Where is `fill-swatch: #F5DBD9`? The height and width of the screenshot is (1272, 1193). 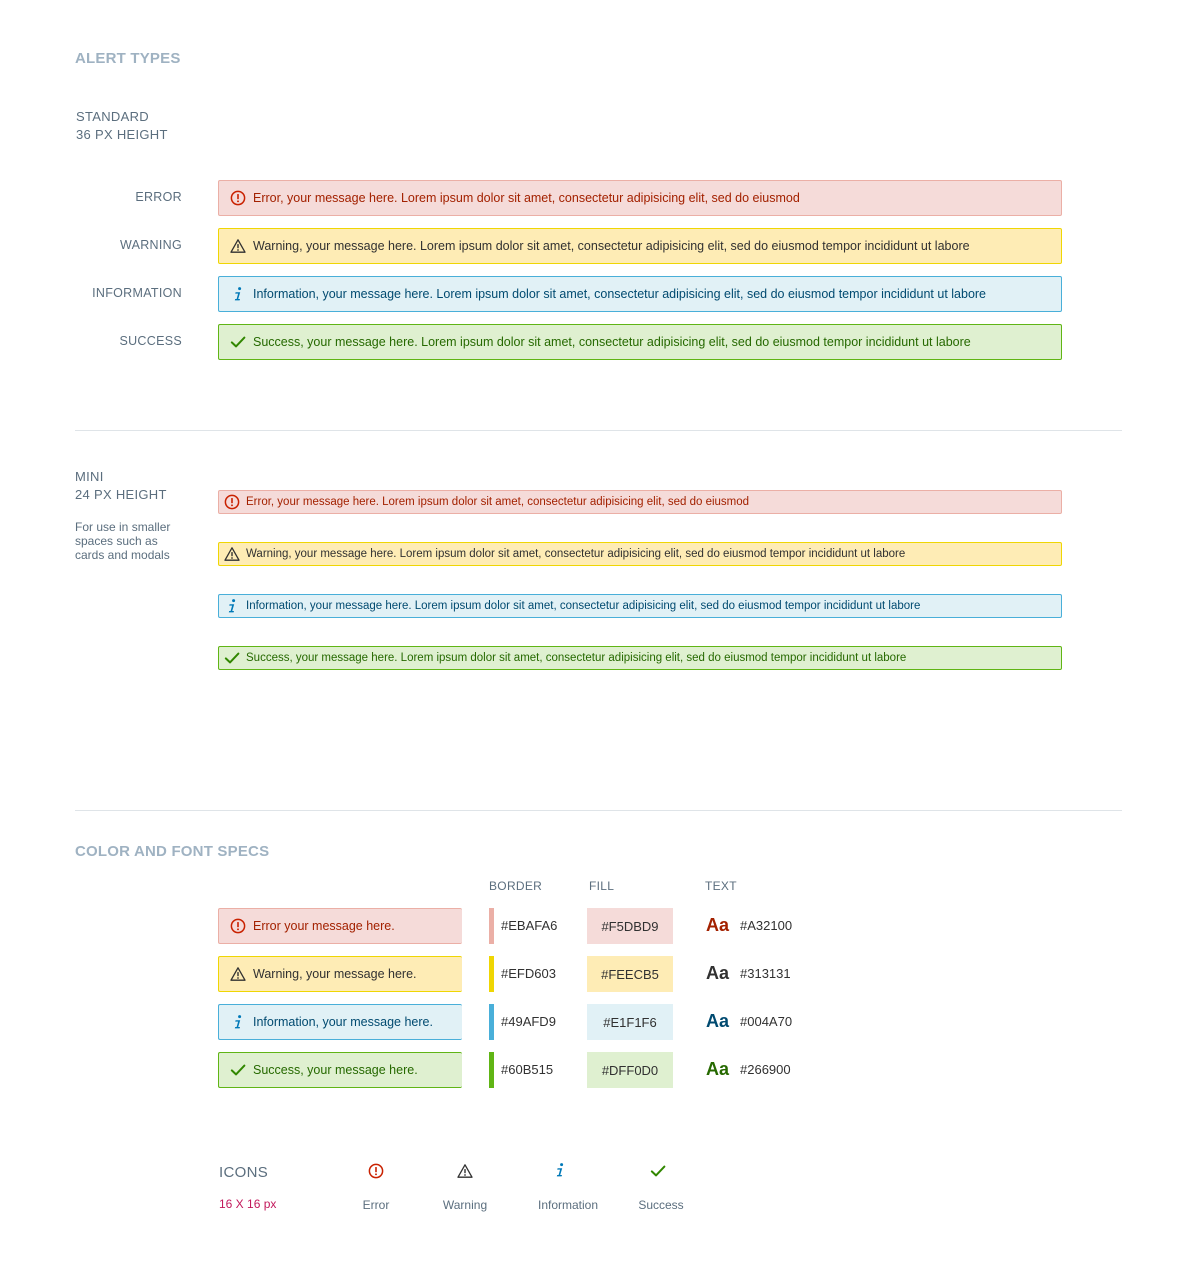 fill-swatch: #F5DBD9 is located at coordinates (630, 926).